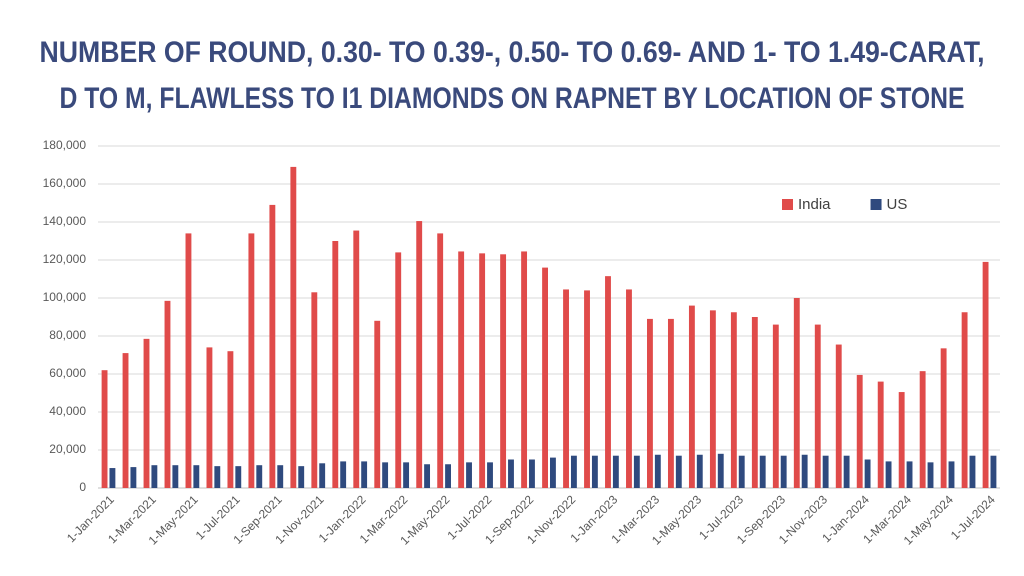  I want to click on y-tick-label: 60,000, so click(67, 373).